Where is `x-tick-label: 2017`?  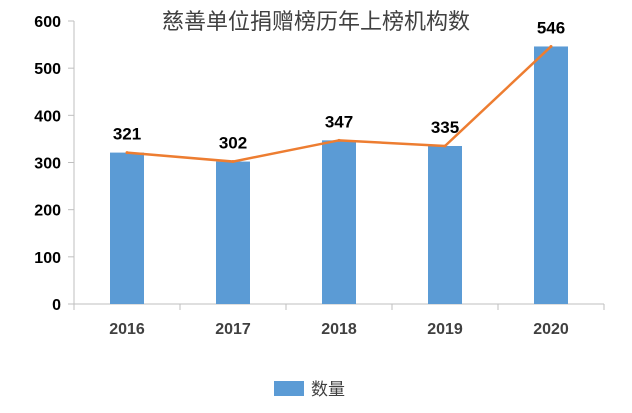
x-tick-label: 2017 is located at coordinates (233, 329).